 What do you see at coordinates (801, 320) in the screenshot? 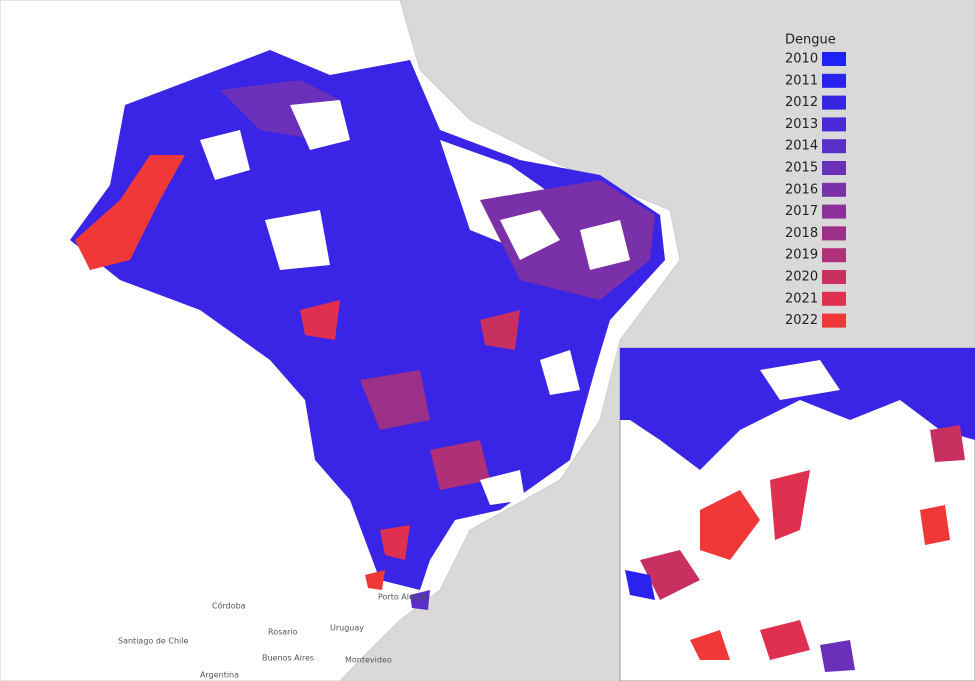
I see `legend-label: 2022` at bounding box center [801, 320].